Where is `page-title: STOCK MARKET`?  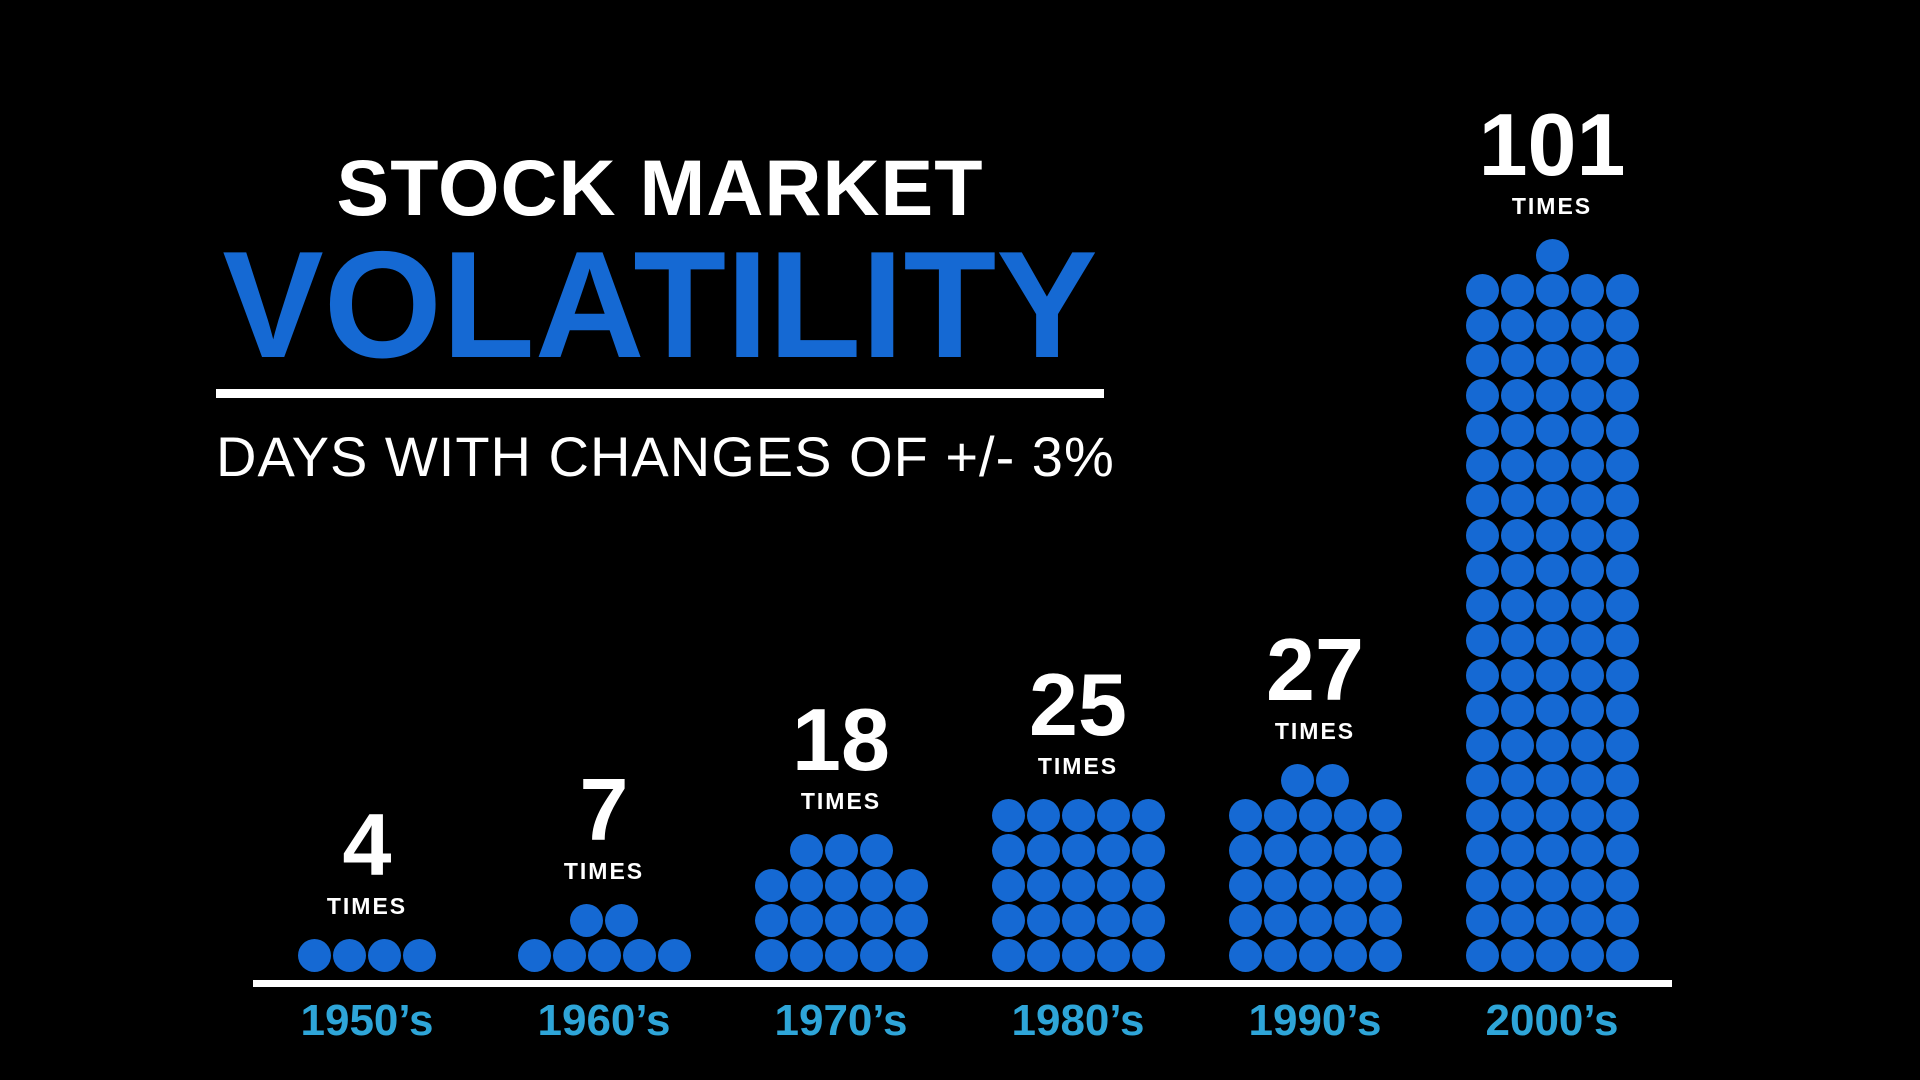
page-title: STOCK MARKET is located at coordinates (660, 187).